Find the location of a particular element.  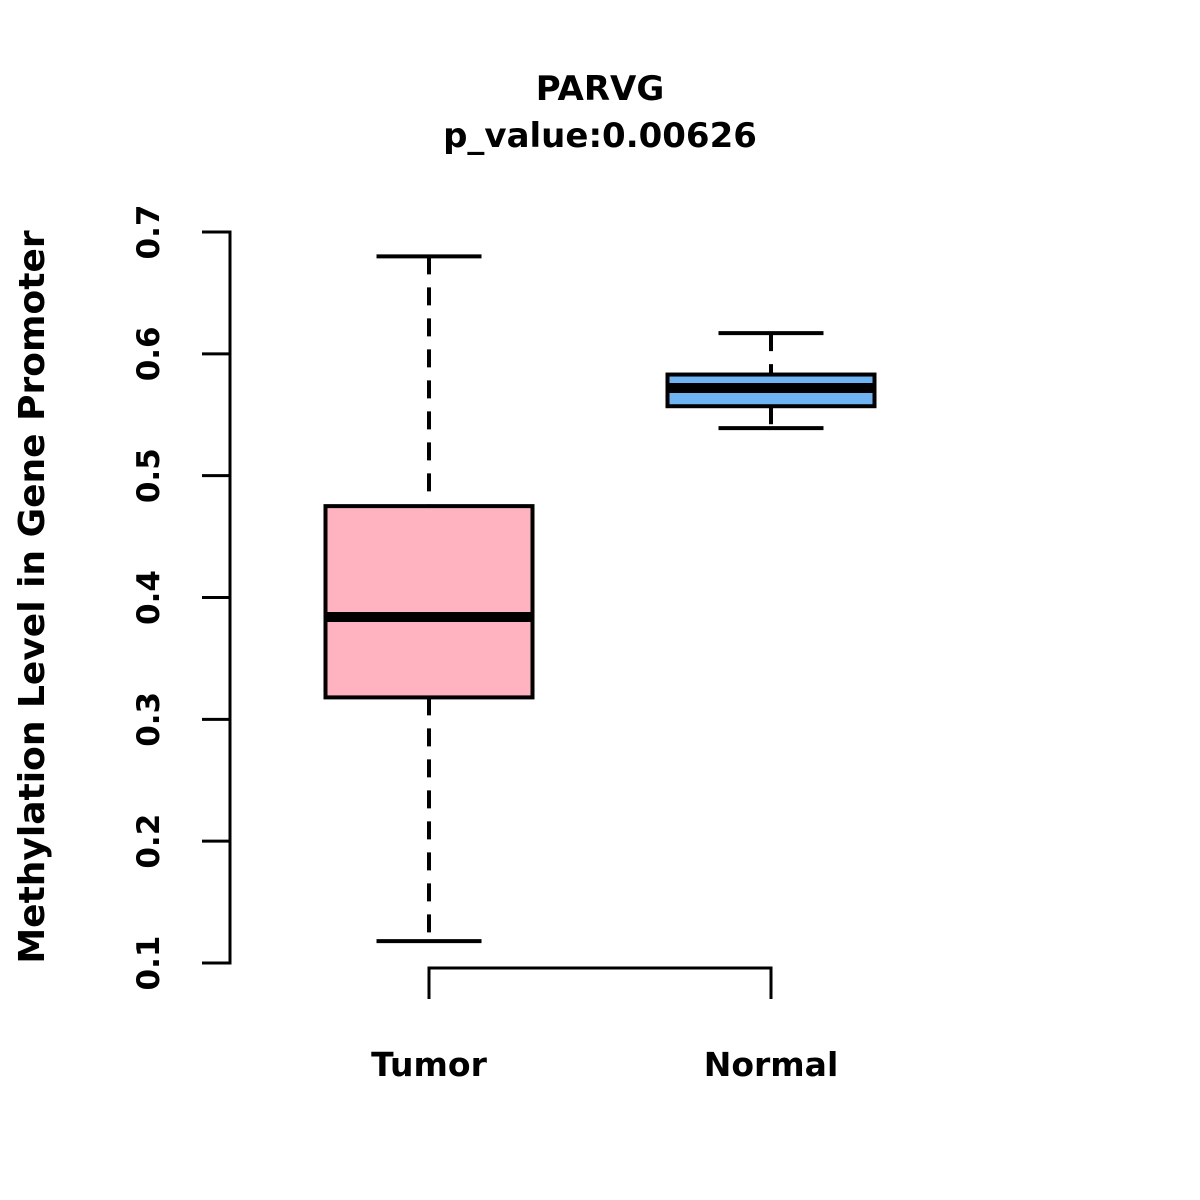

x-axis: Tumor Normal is located at coordinates (605, 1025).